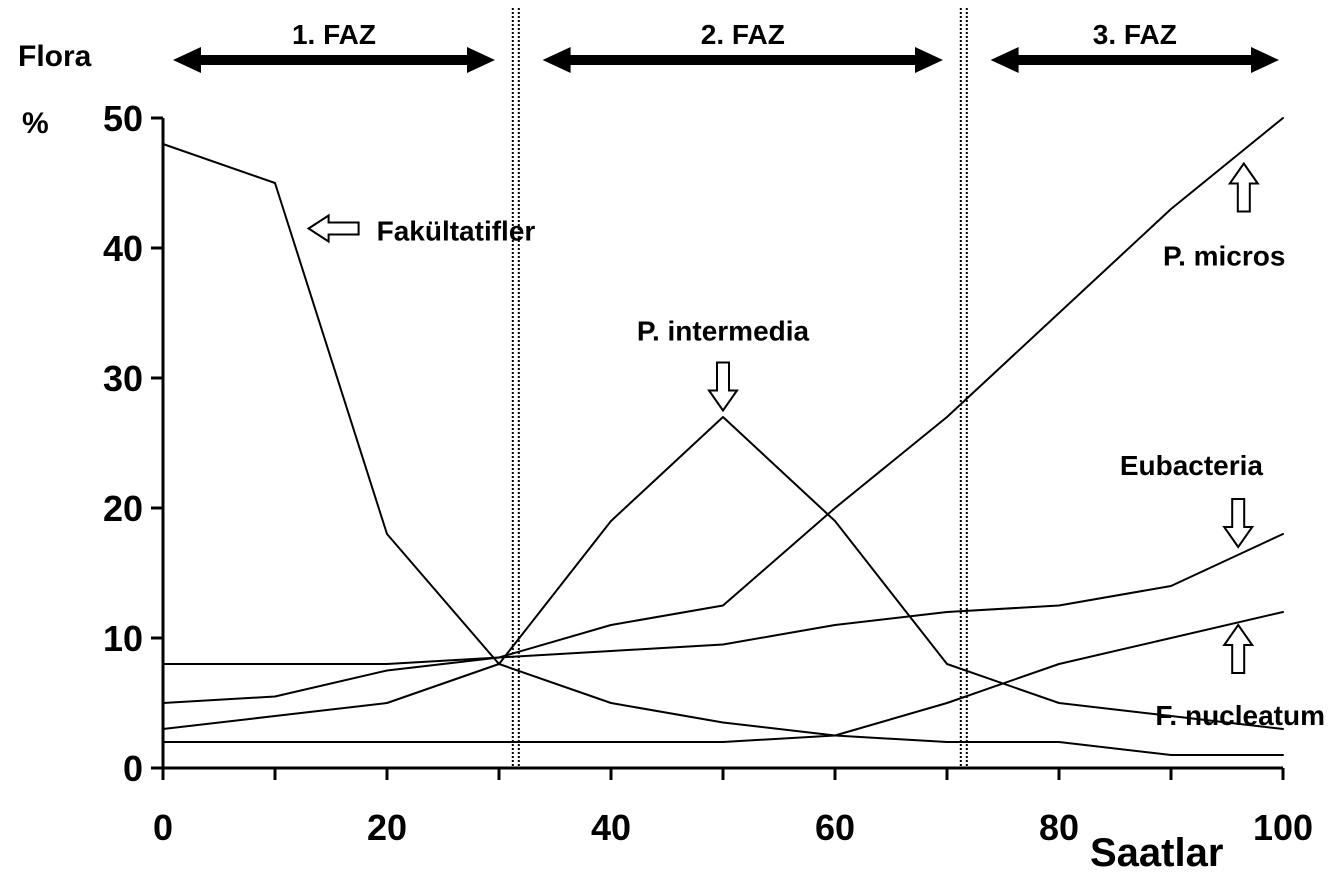 The height and width of the screenshot is (875, 1332). I want to click on y-tick-label: 20, so click(123, 508).